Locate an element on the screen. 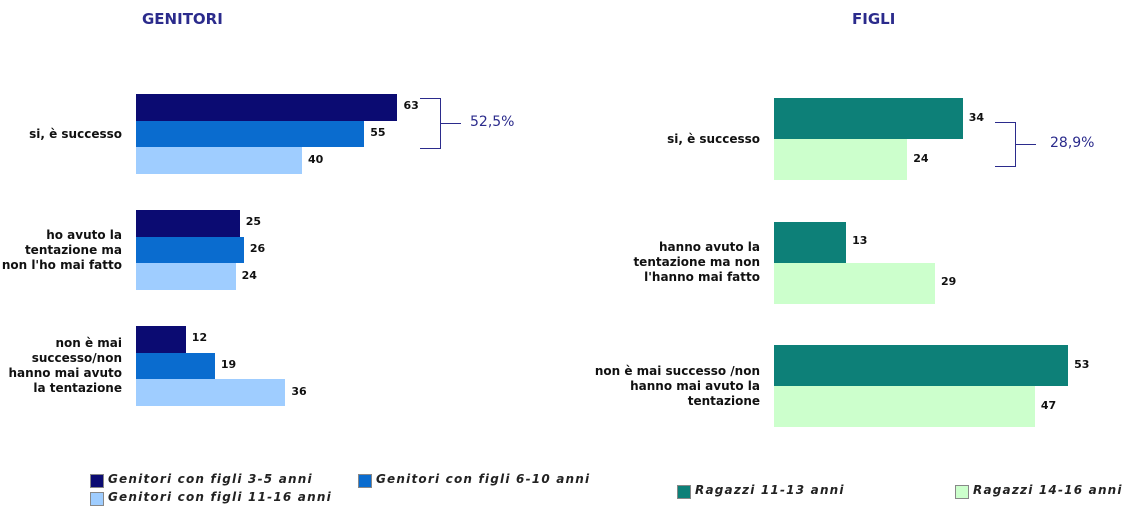 The height and width of the screenshot is (506, 1129). value-label: 40 is located at coordinates (316, 159).